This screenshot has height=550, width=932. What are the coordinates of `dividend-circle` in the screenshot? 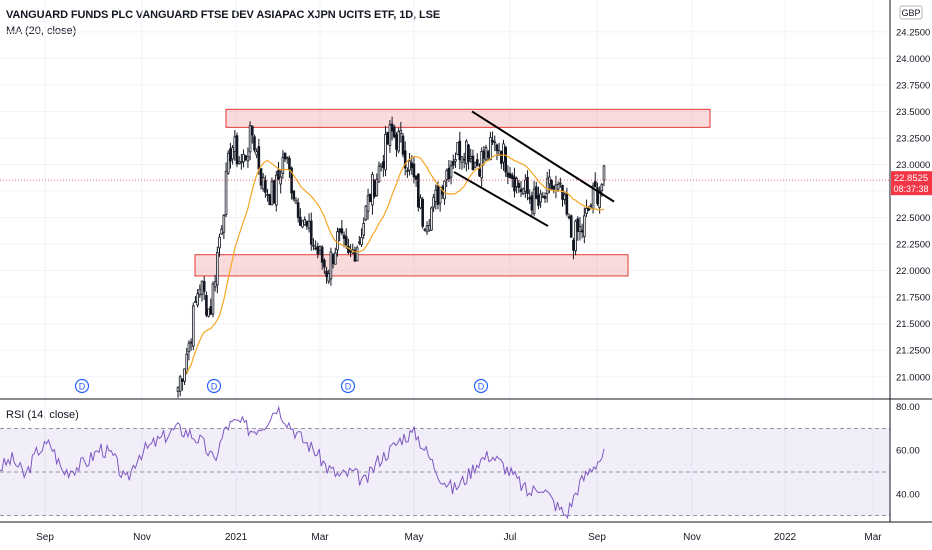 It's located at (348, 386).